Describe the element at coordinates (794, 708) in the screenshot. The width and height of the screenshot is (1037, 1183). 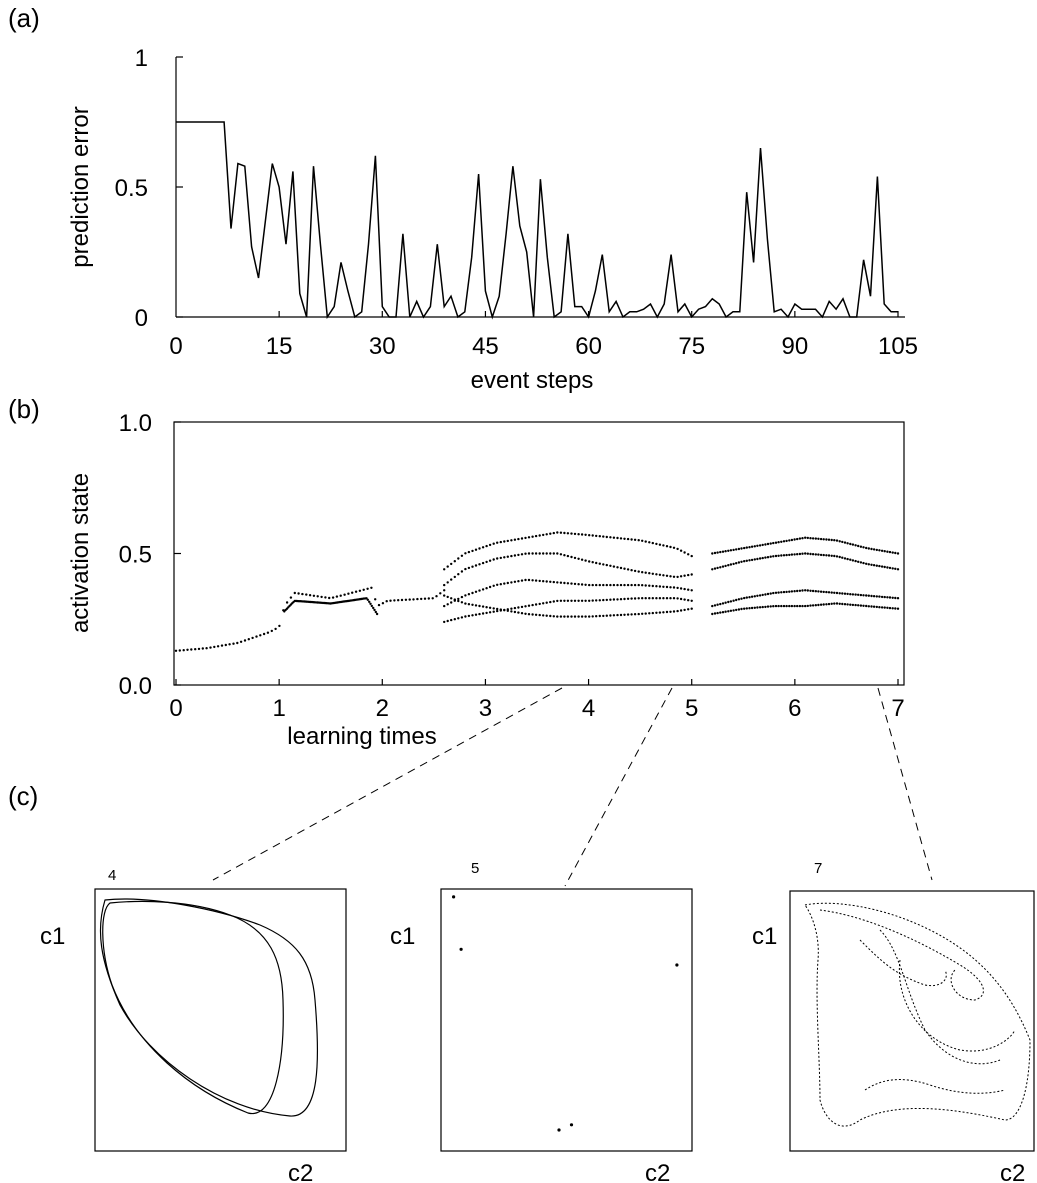
I see `panel-b-x-tick-label: 6` at that location.